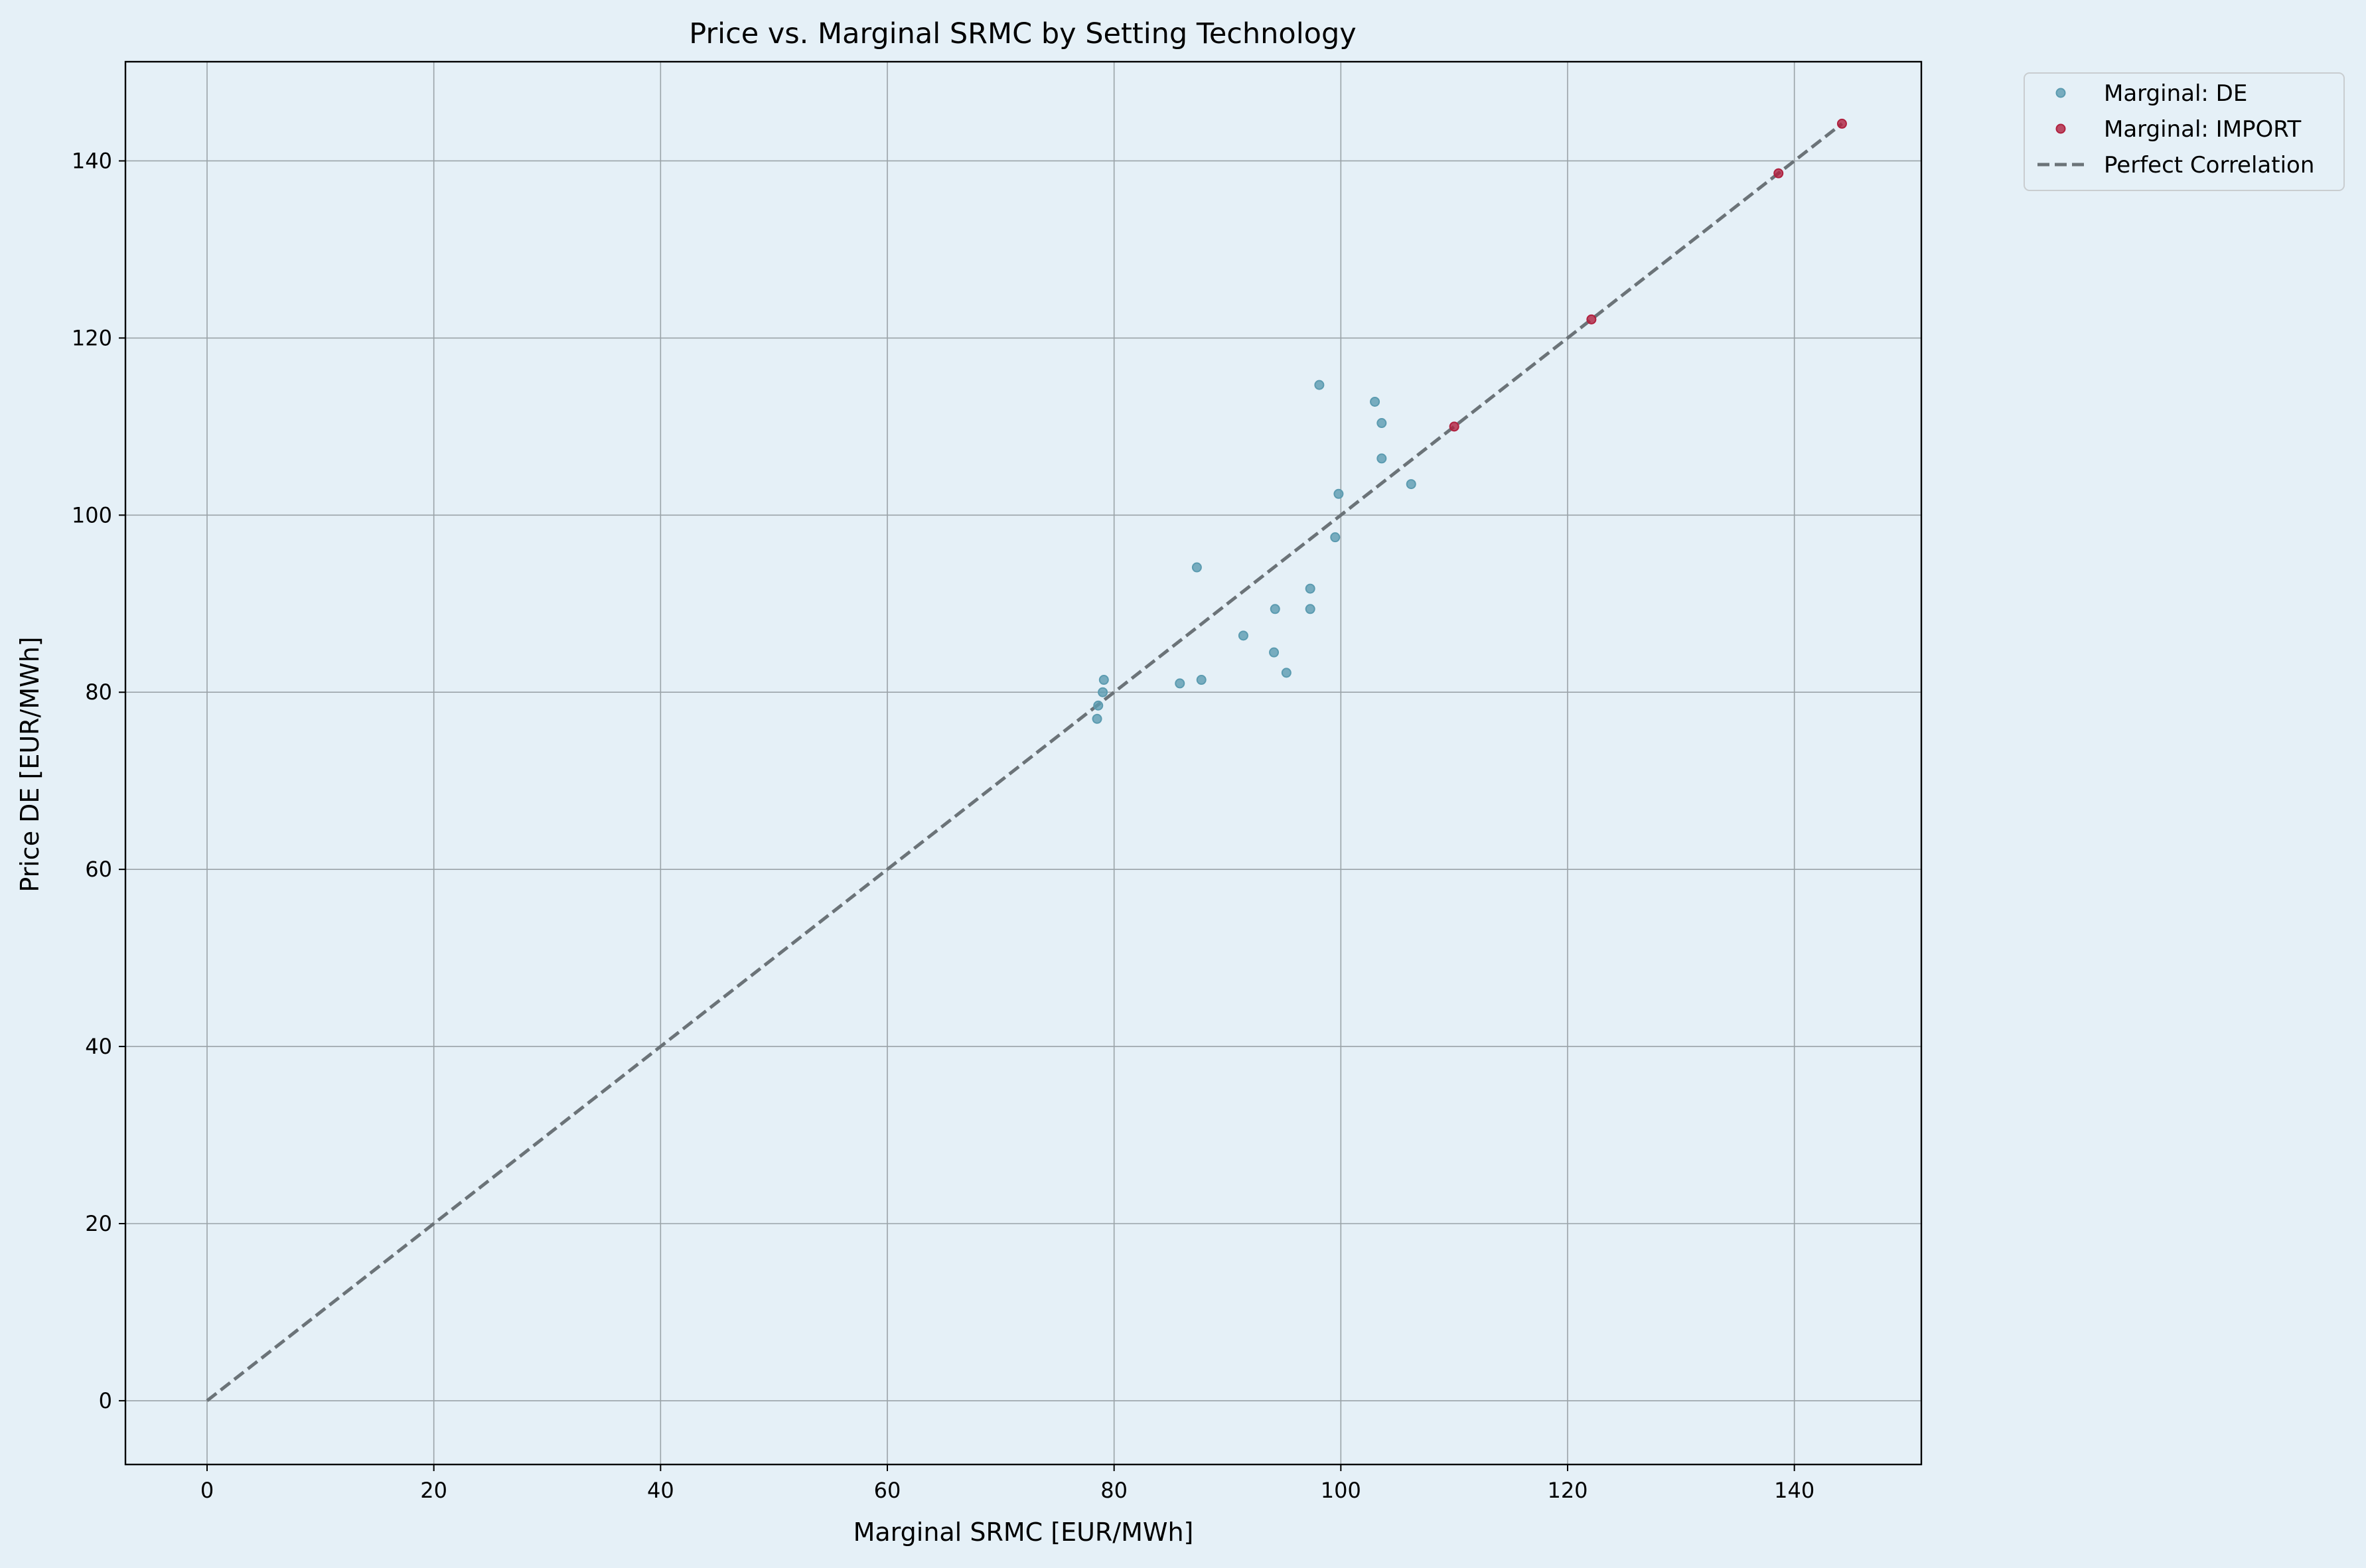 The image size is (2366, 1568). I want to click on x-tick-label: 0, so click(207, 1490).